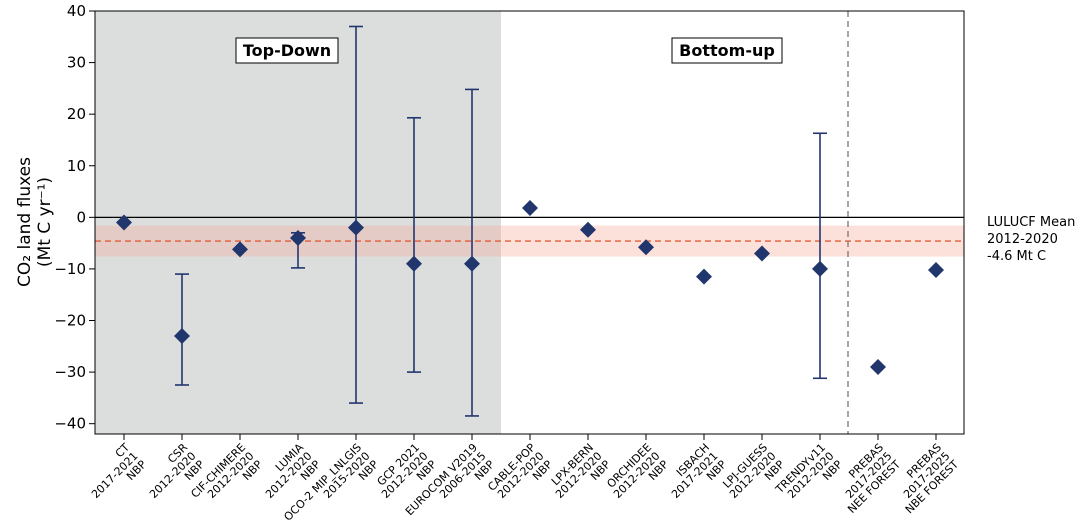 This screenshot has height=527, width=1090. I want to click on bottom-up-label-box, so click(727, 50).